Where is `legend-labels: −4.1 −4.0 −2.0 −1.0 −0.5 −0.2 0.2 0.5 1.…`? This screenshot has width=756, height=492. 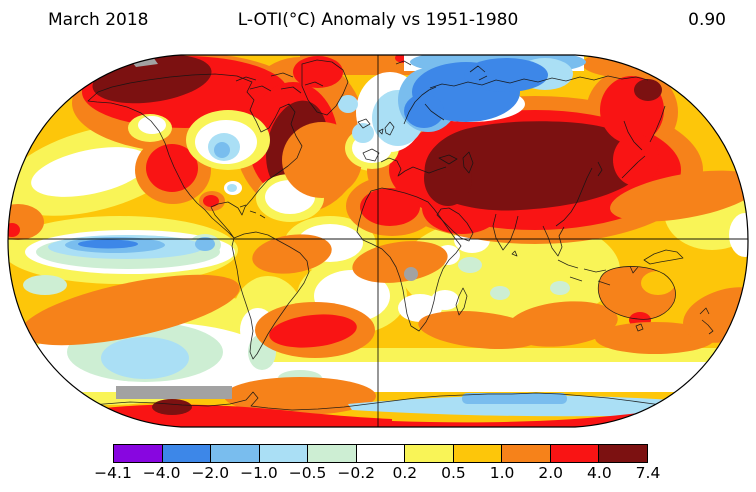 legend-labels: −4.1 −4.0 −2.0 −1.0 −0.5 −0.2 0.2 0.5 1.… is located at coordinates (377, 474).